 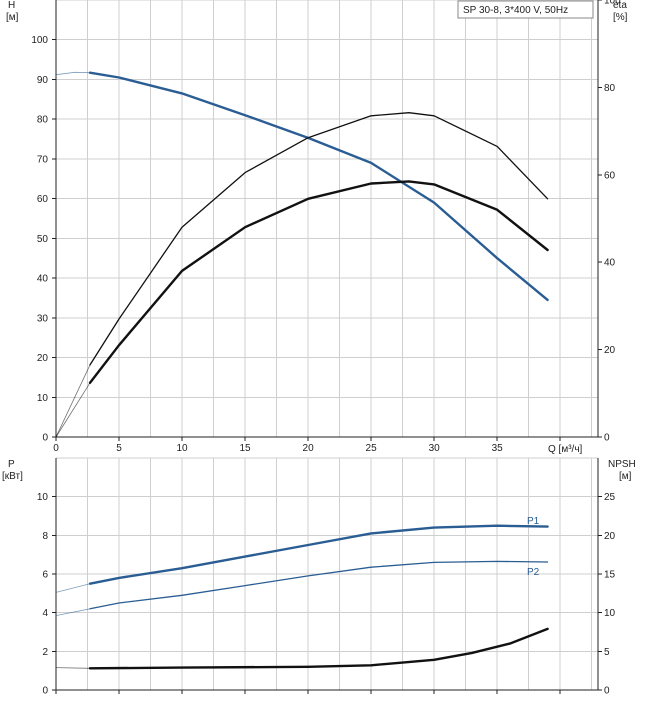 I want to click on lower-left-tick-label: 4, so click(x=45, y=613).